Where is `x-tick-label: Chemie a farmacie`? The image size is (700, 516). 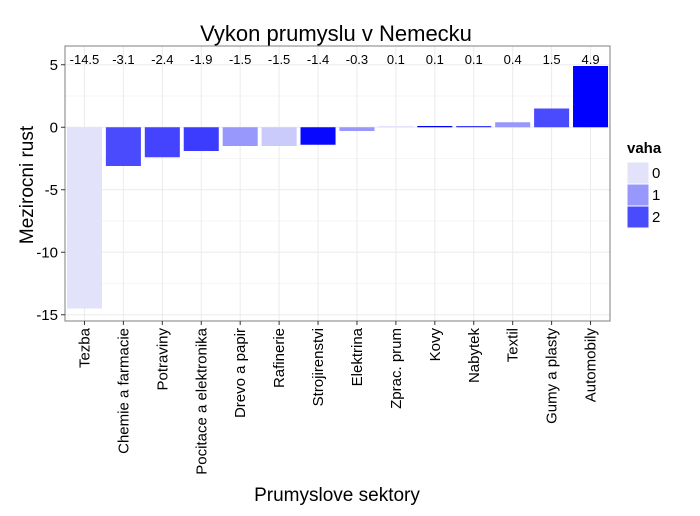 x-tick-label: Chemie a farmacie is located at coordinates (123, 391).